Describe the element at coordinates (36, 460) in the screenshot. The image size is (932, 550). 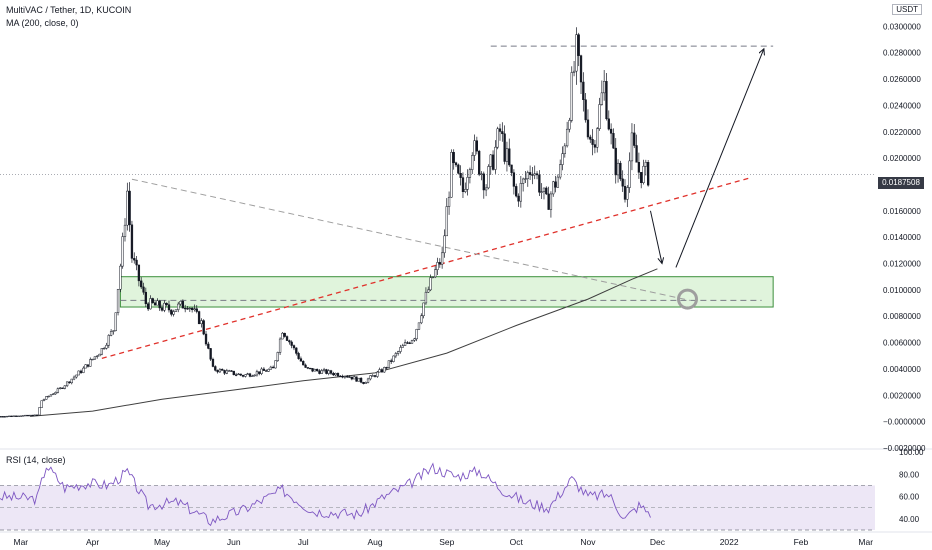
I see `rsi-indicator-label: RSI (14, close)` at that location.